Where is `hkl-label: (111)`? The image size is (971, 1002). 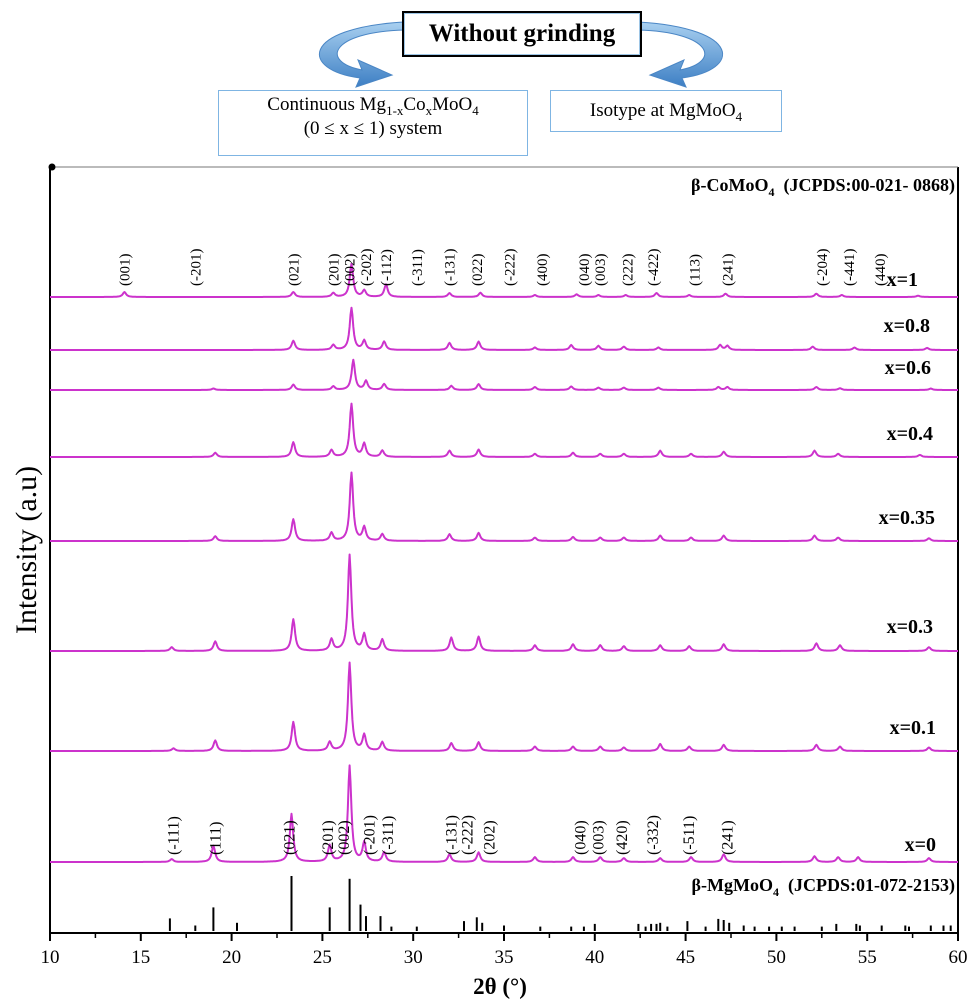 hkl-label: (111) is located at coordinates (215, 838).